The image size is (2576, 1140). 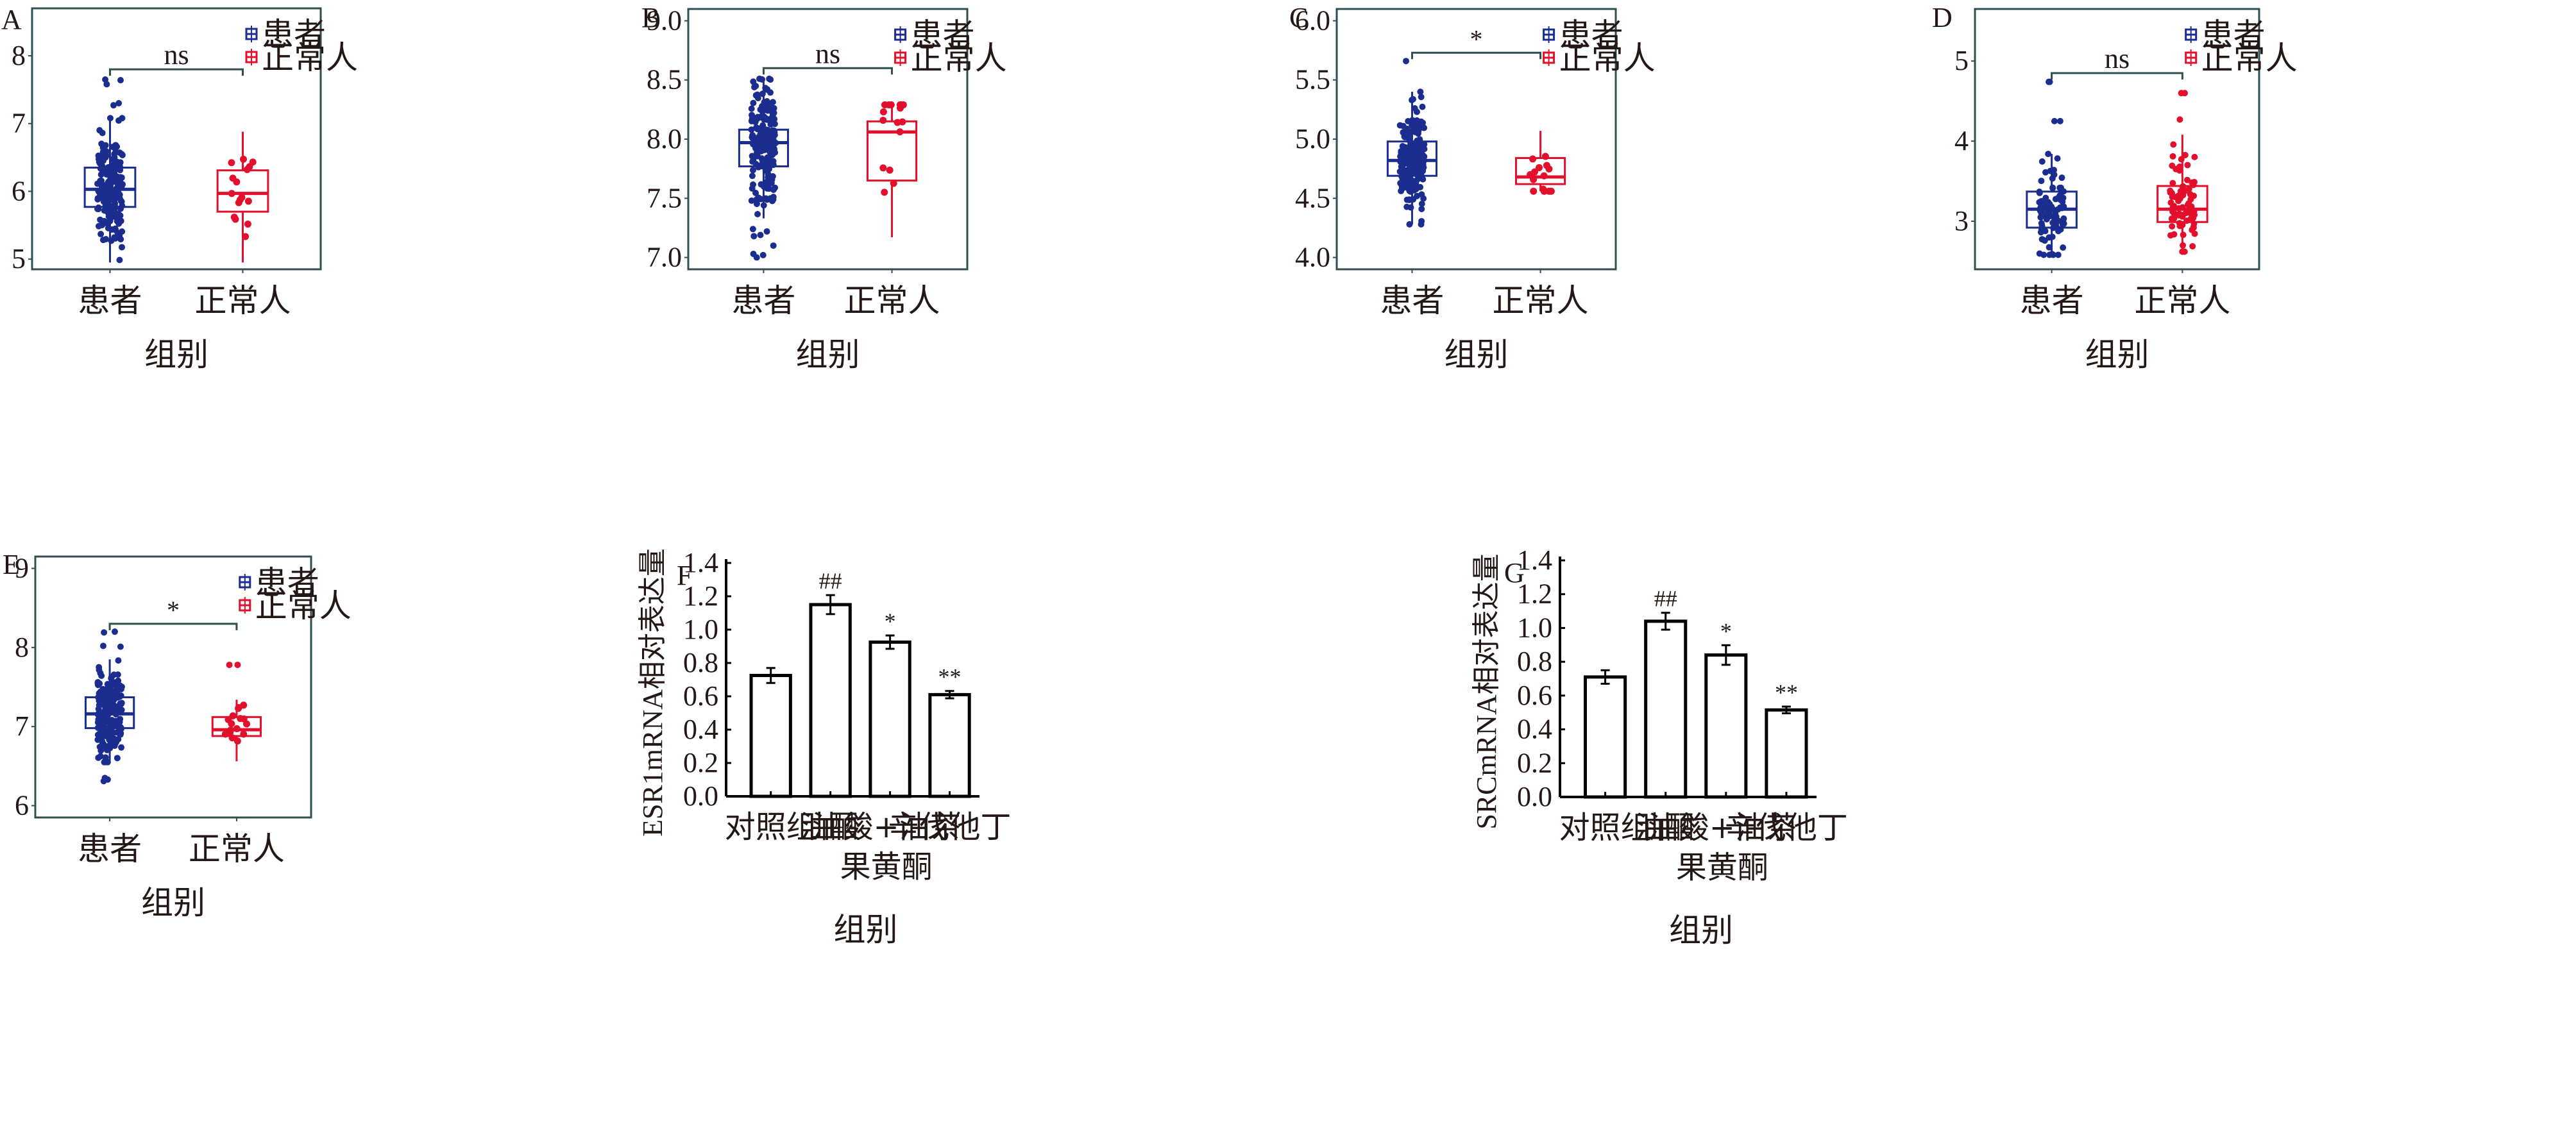 I want to click on y-tick-label: 5.0, so click(x=1312, y=139).